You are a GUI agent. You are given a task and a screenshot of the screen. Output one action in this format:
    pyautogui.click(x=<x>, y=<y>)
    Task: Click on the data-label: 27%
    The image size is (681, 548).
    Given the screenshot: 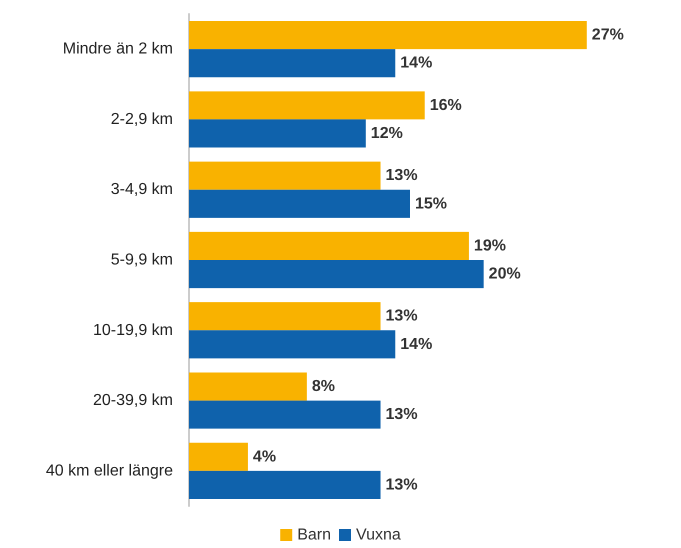 What is the action you would take?
    pyautogui.click(x=608, y=35)
    